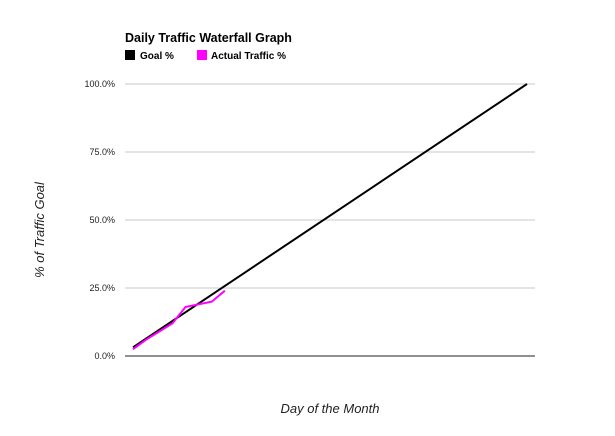 Image resolution: width=615 pixels, height=436 pixels. I want to click on y-tick-label: 100.0%, so click(99, 84).